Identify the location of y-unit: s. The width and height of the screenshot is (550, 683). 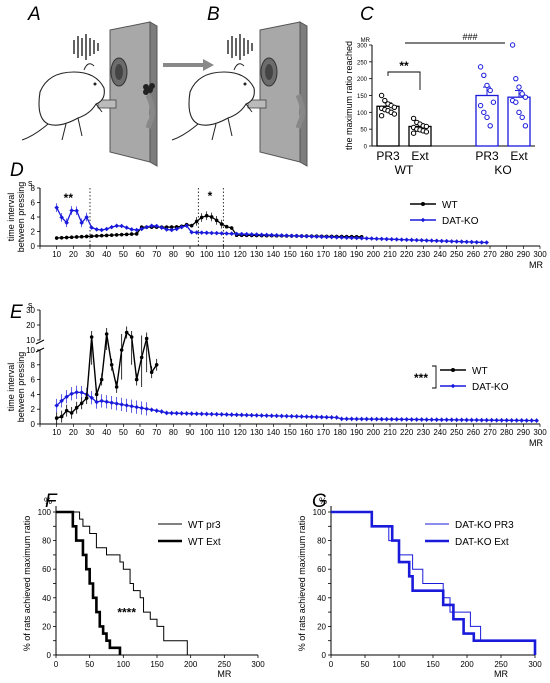
(30, 183).